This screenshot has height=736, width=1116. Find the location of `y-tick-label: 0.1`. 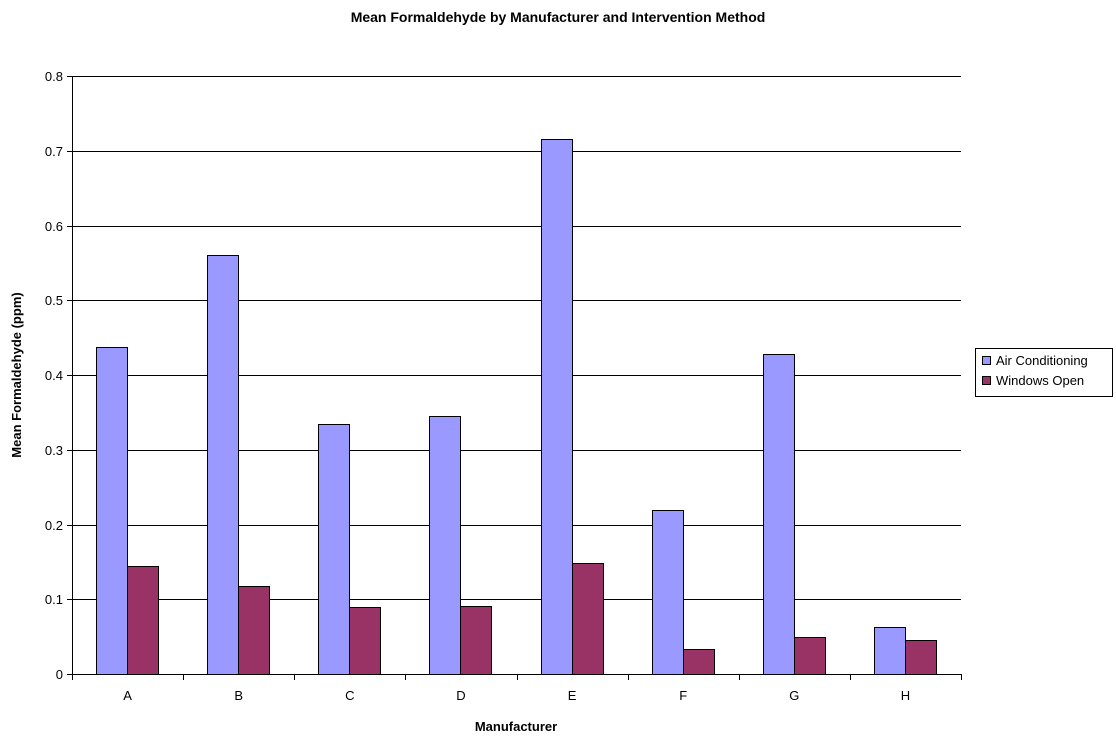

y-tick-label: 0.1 is located at coordinates (54, 599).